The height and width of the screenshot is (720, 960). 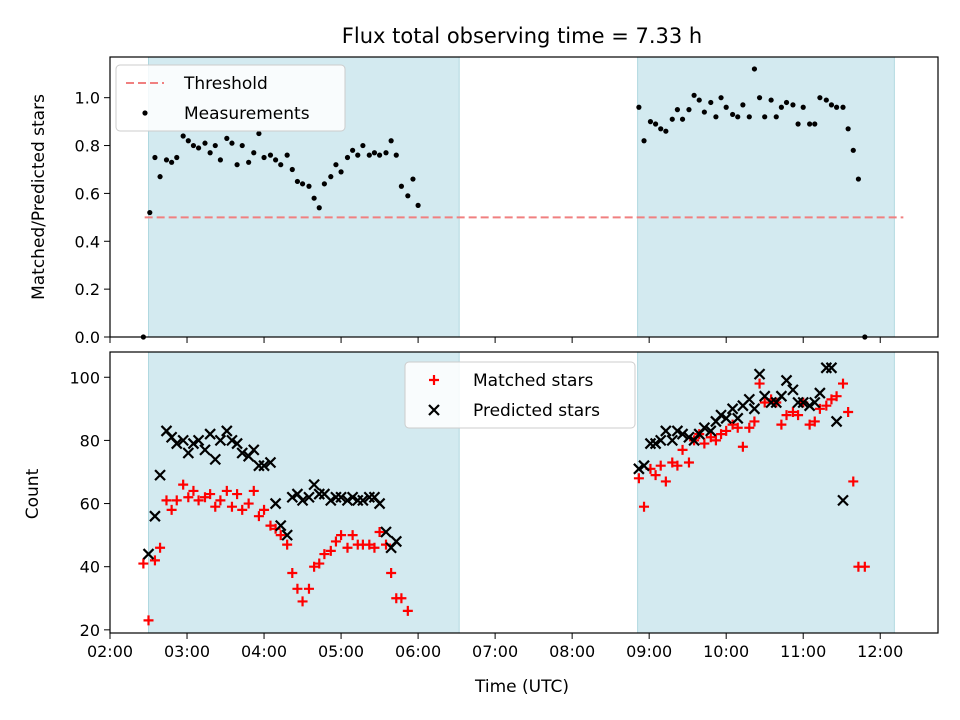 I want to click on x-tick-label: 05:00, so click(x=341, y=651).